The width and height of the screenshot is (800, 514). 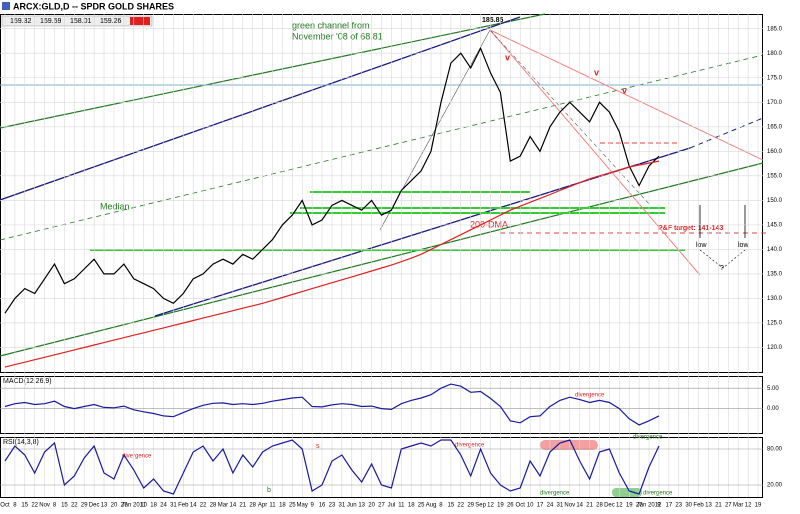 I want to click on x-tick-label: Jan 2012, so click(x=649, y=506).